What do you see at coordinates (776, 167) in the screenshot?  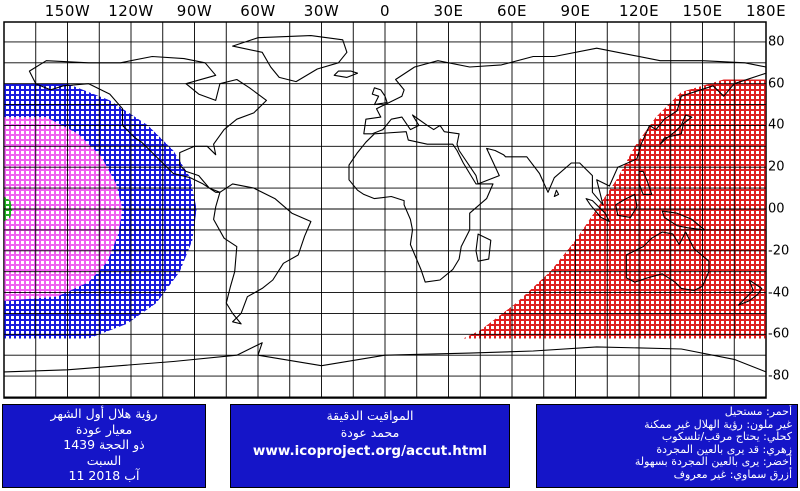 I see `lat-label: 20` at bounding box center [776, 167].